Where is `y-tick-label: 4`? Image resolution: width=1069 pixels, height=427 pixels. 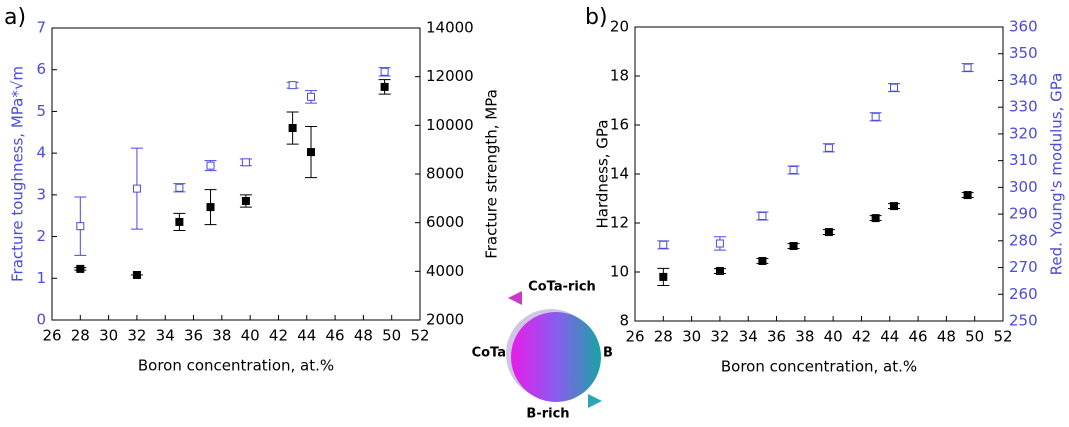 y-tick-label: 4 is located at coordinates (41, 153).